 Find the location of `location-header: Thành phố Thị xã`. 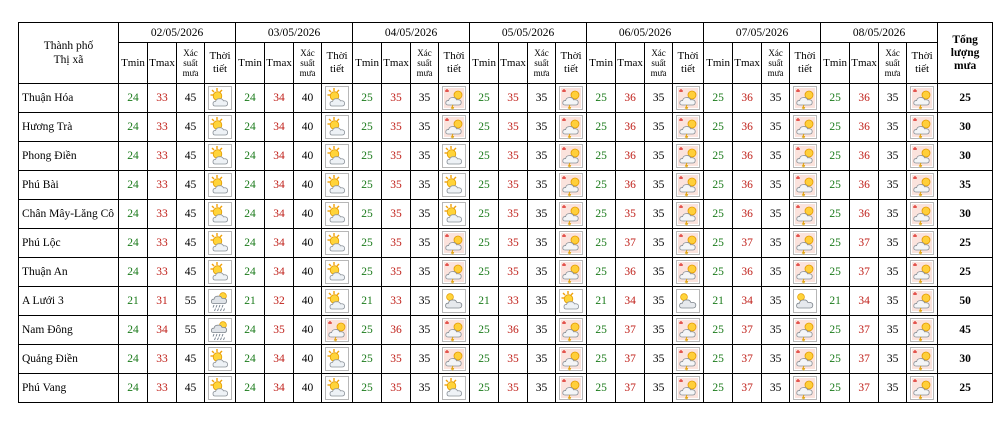

location-header: Thành phố Thị xã is located at coordinates (68, 53).